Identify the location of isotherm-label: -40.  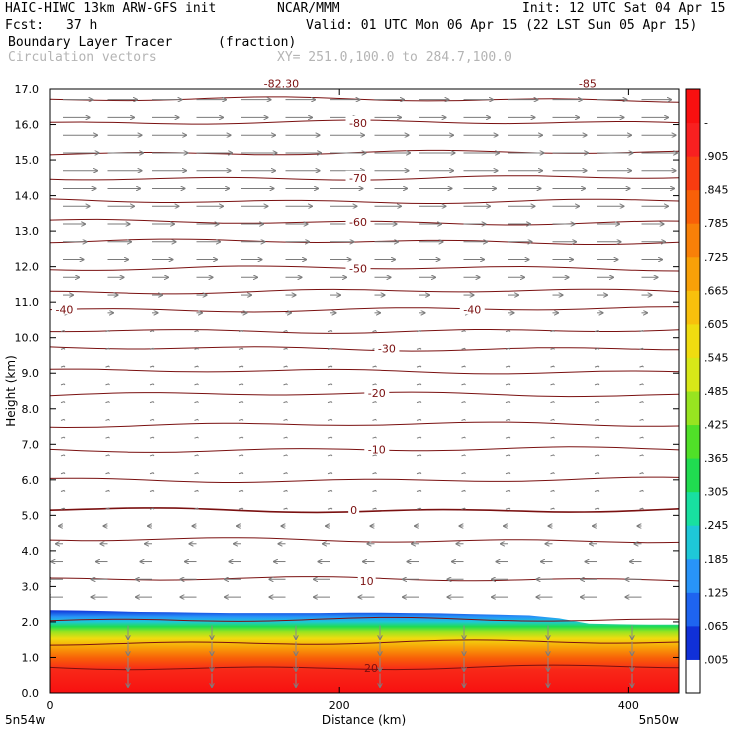
(472, 309).